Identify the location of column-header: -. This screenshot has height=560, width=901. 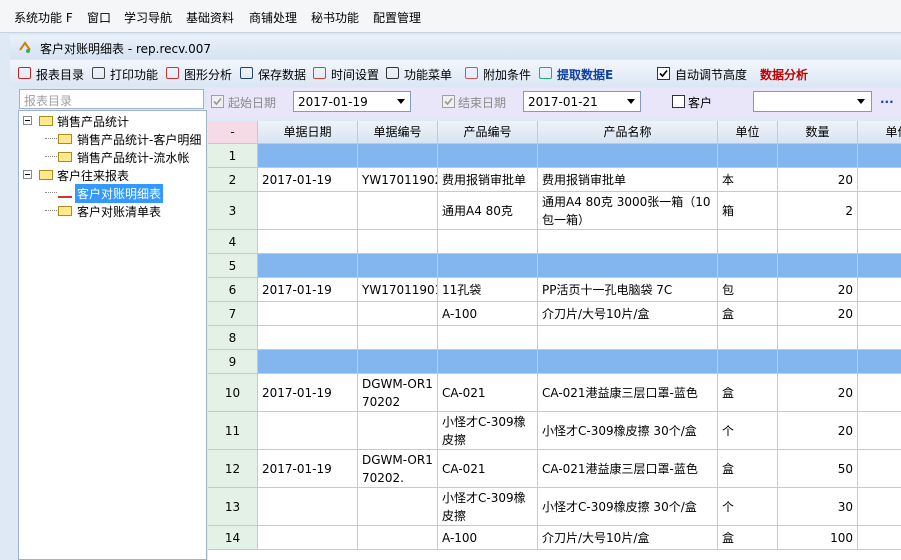
(233, 132).